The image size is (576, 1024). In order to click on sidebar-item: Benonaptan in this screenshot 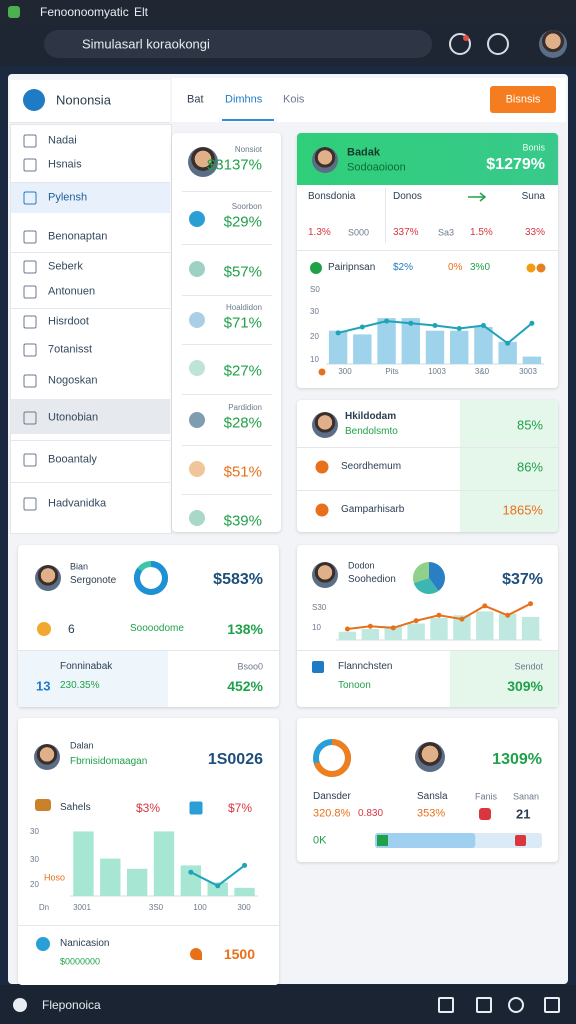, I will do `click(78, 236)`.